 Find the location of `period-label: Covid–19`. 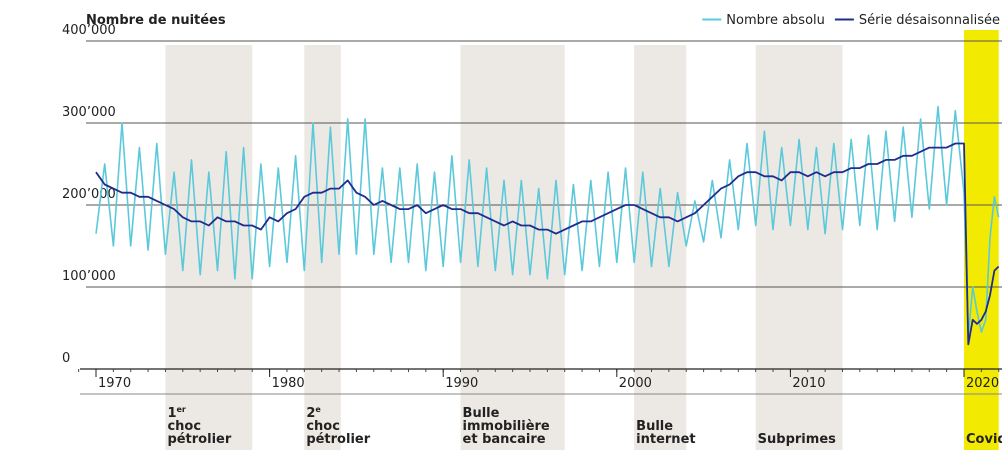

period-label: Covid–19 is located at coordinates (984, 439).